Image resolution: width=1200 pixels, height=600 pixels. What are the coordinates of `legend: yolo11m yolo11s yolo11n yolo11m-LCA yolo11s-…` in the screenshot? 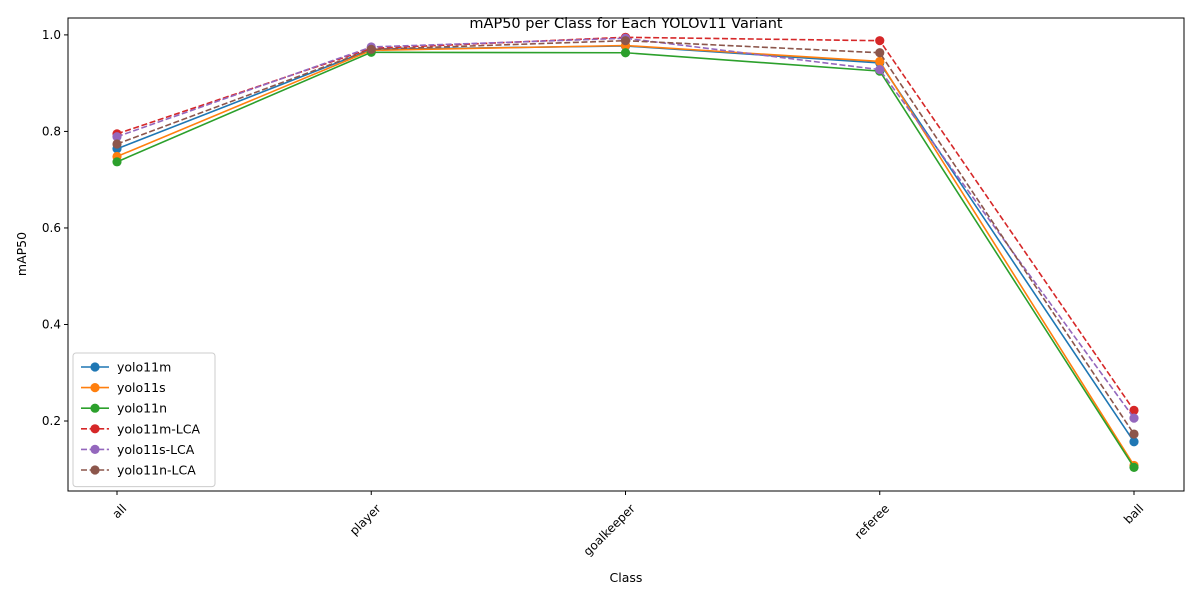 It's located at (144, 420).